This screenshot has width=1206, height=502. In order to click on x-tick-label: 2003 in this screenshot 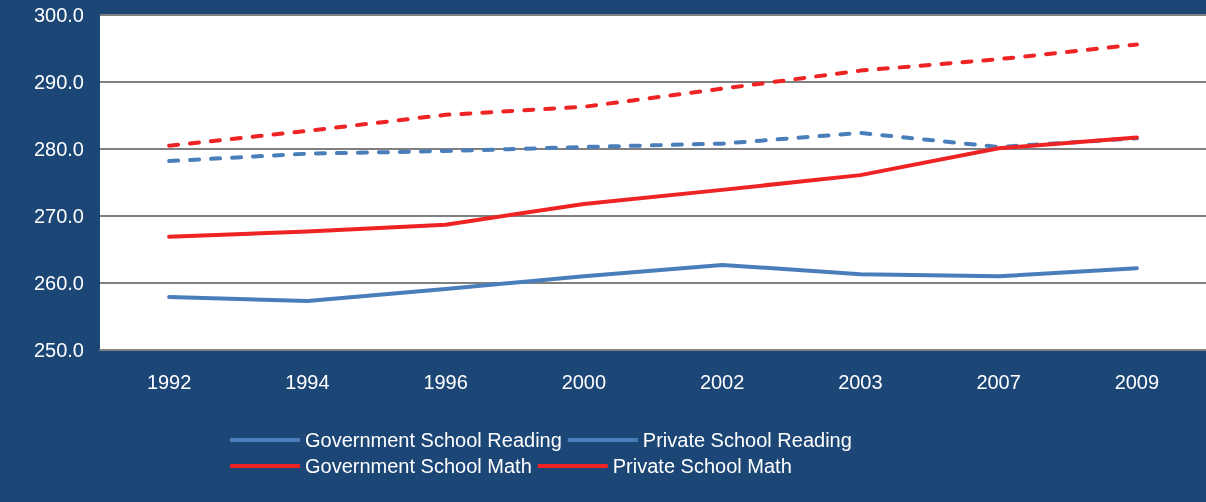, I will do `click(860, 382)`.